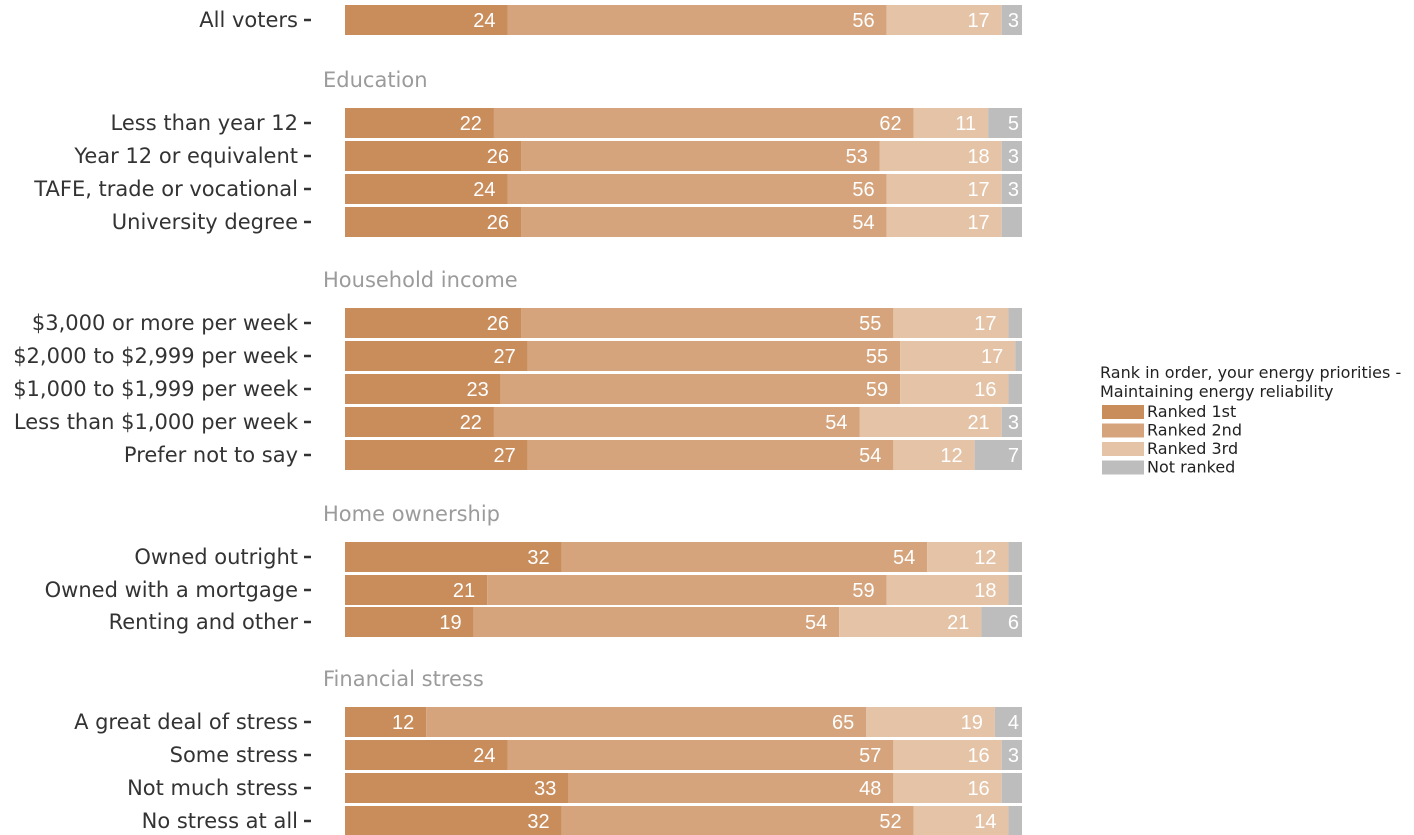 This screenshot has width=1414, height=835. I want to click on data-label: 6, so click(1013, 623).